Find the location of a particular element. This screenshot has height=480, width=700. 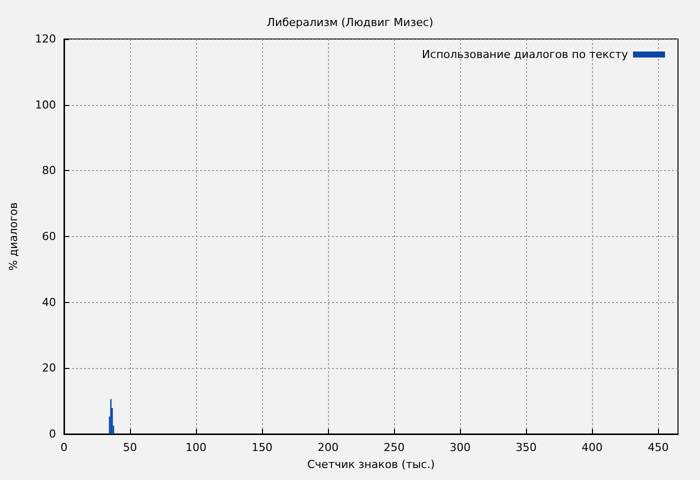

x-tick-label: 50 is located at coordinates (130, 447).